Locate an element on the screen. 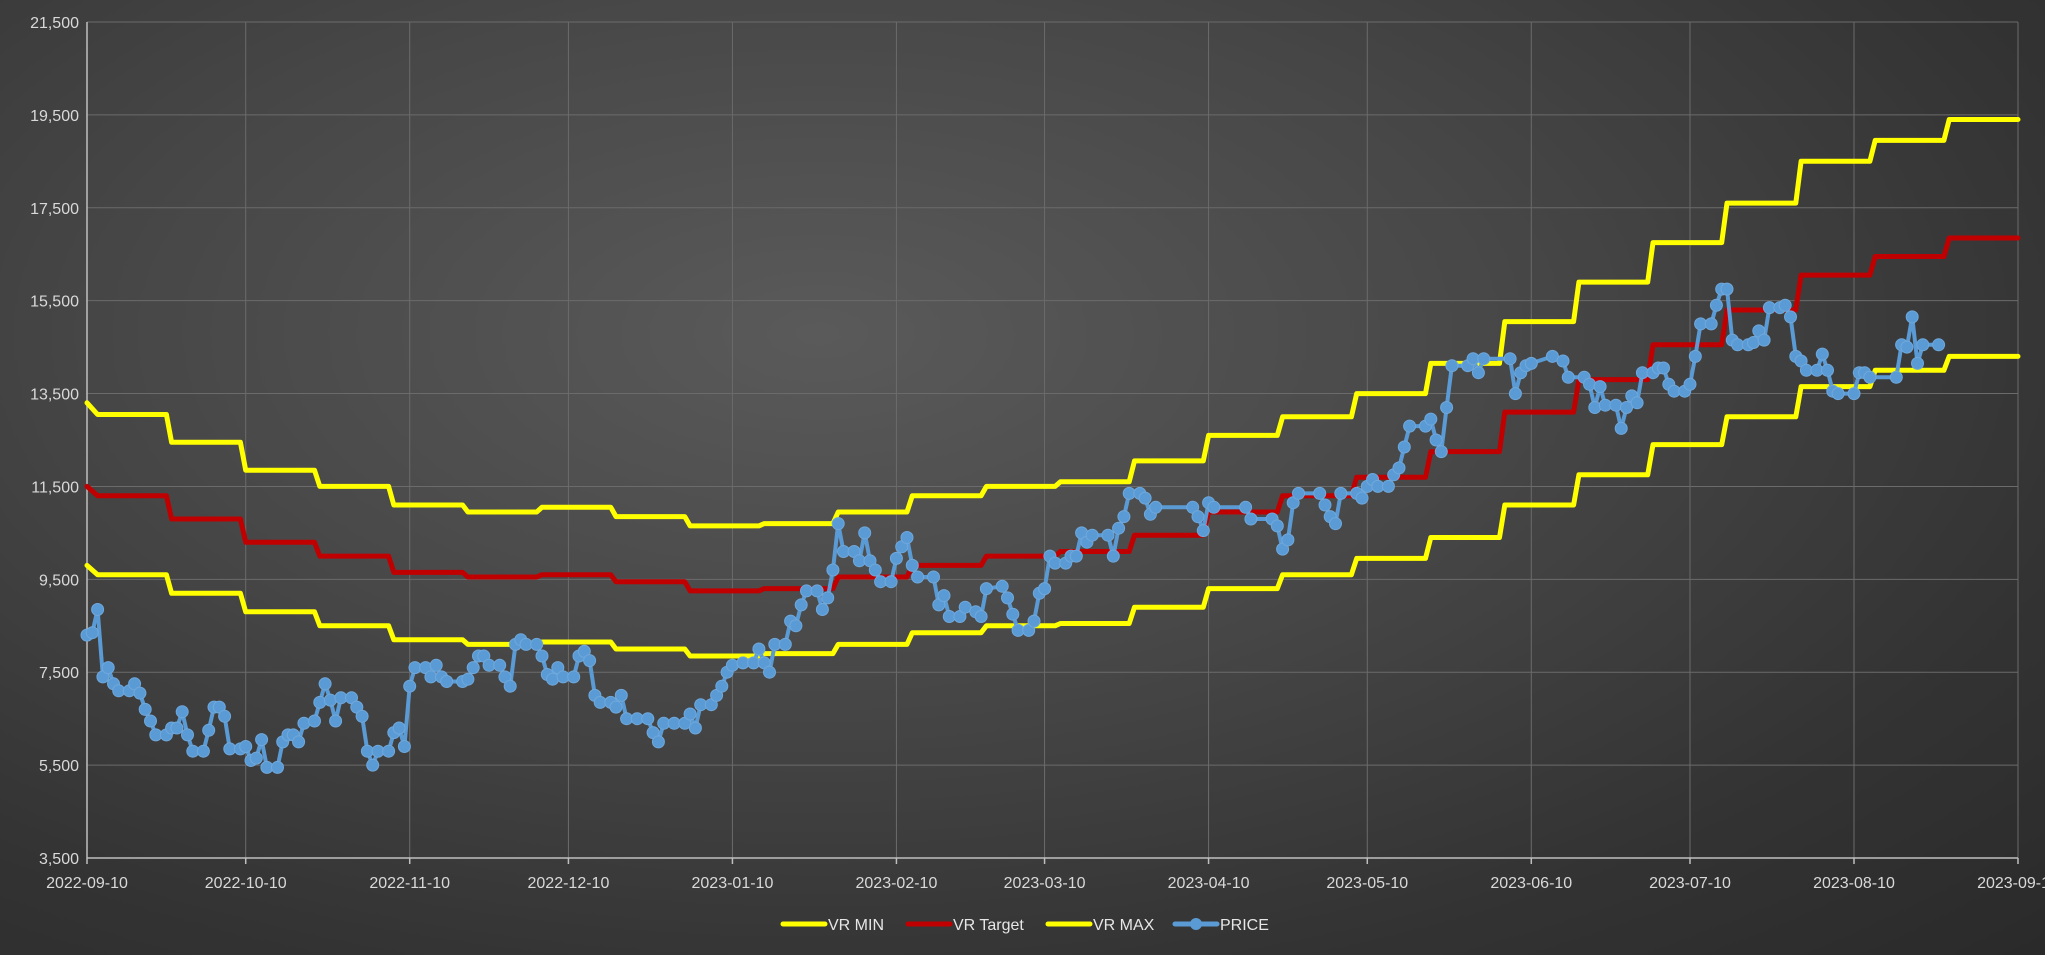 This screenshot has height=955, width=2045. y-tick-label: 11,500 is located at coordinates (55, 487).